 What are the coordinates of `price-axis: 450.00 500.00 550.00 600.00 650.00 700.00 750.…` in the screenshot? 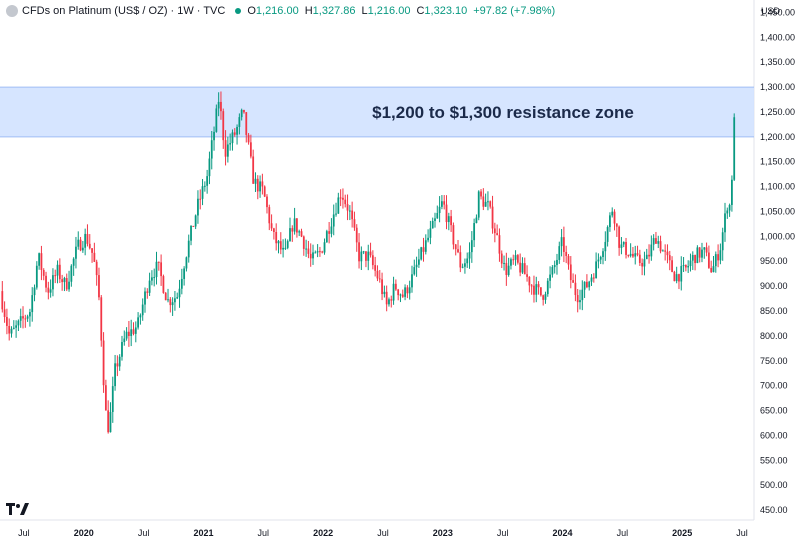 It's located at (777, 261).